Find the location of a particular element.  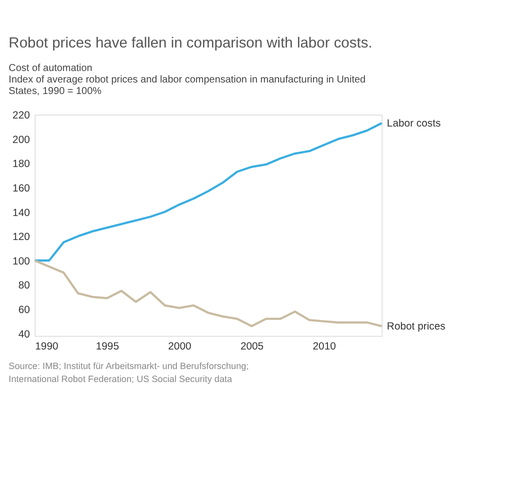

y-tick-label: 220 is located at coordinates (21, 116).